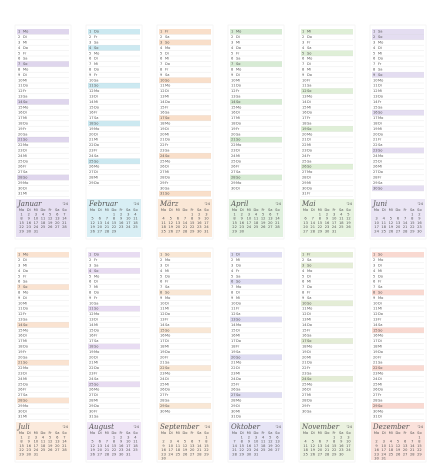 The image size is (439, 472). I want to click on day-number: 20, so click(304, 357).